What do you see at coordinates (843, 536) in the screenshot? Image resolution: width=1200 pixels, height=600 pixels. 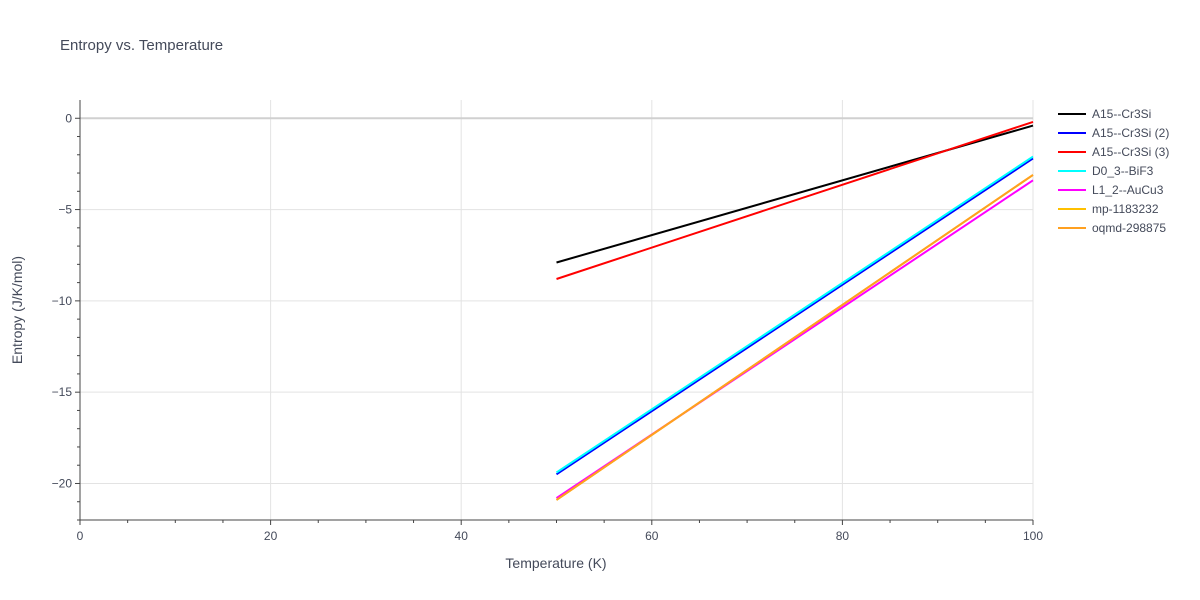 I see `x-tick-label: 80` at bounding box center [843, 536].